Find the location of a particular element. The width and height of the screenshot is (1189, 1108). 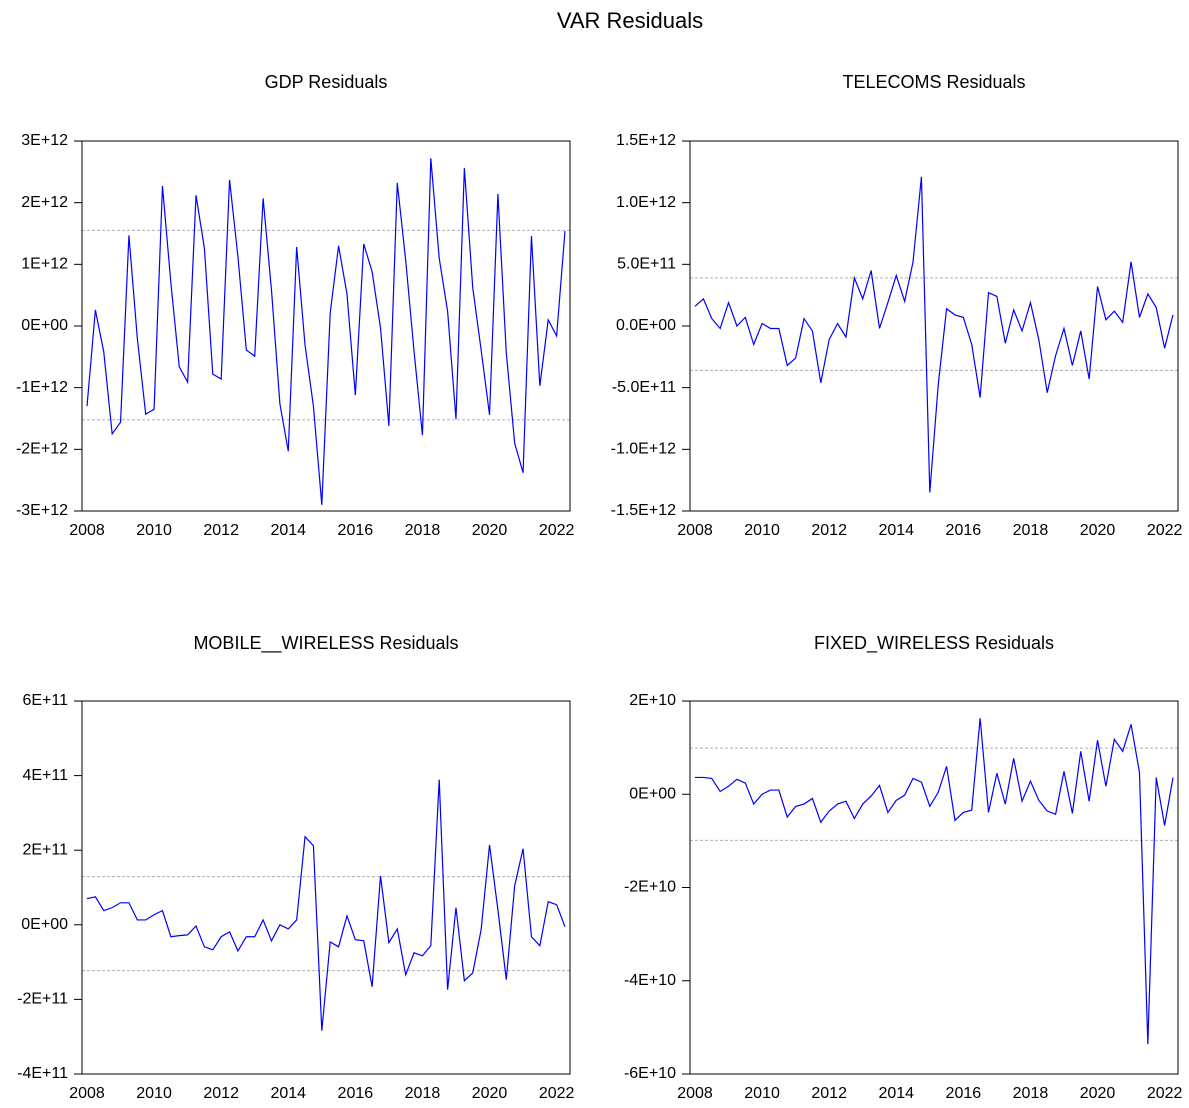

y-tick-label: -3E+12 is located at coordinates (42, 510).